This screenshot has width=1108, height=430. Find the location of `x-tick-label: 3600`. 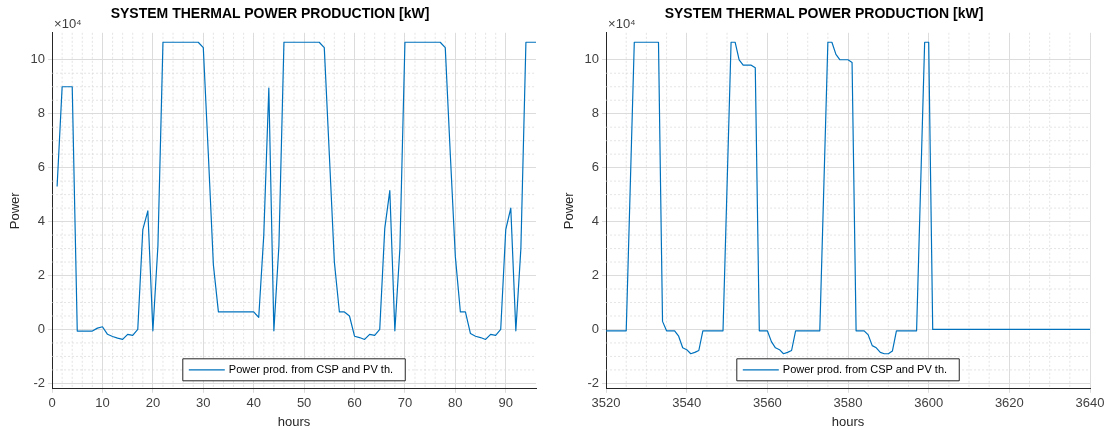

x-tick-label: 3600 is located at coordinates (929, 403).